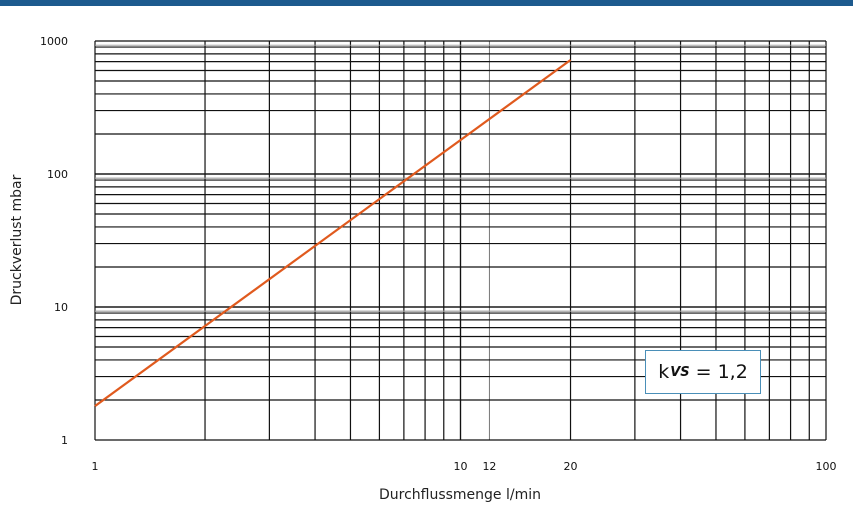 This screenshot has width=853, height=510. I want to click on x-tick-label: 100, so click(826, 466).